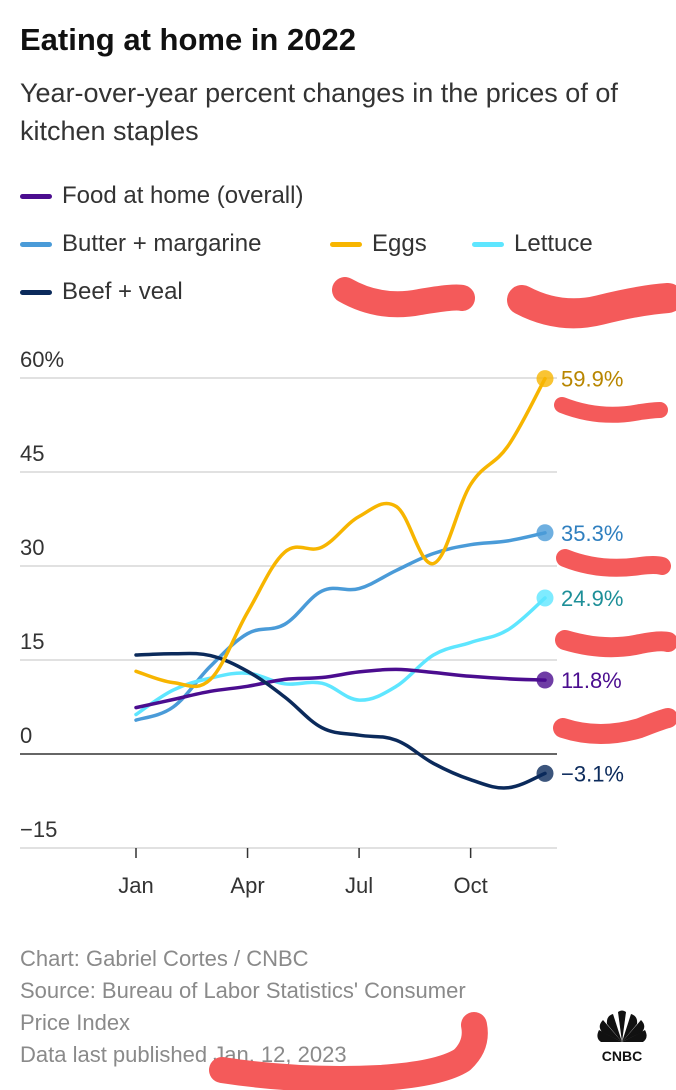  Describe the element at coordinates (32, 453) in the screenshot. I see `y-tick-label: 45` at that location.